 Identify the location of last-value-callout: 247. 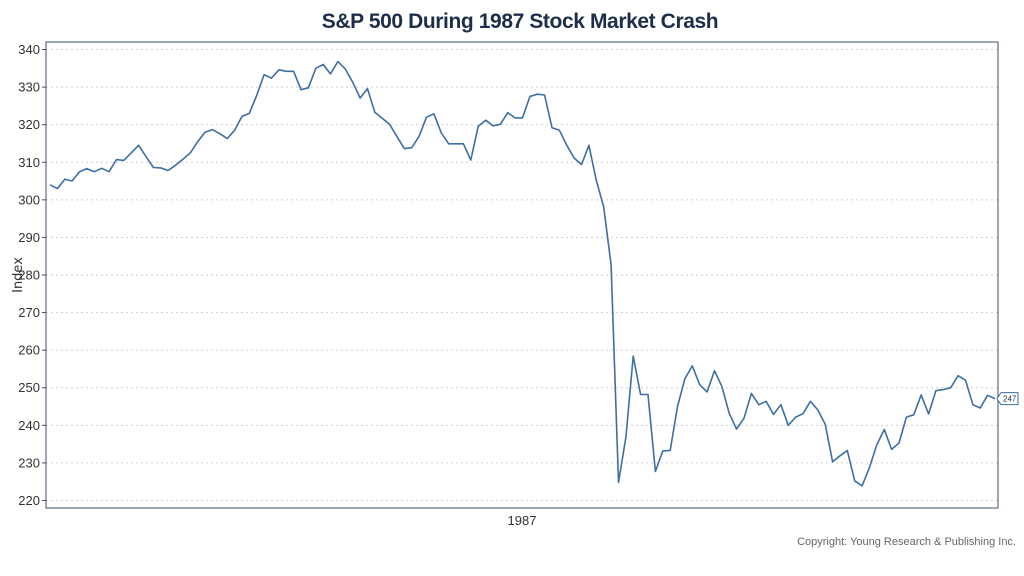
(1007, 399).